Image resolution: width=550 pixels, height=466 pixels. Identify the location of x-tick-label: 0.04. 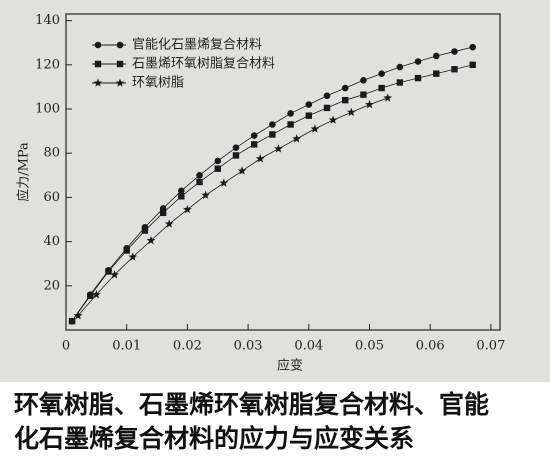
(308, 346).